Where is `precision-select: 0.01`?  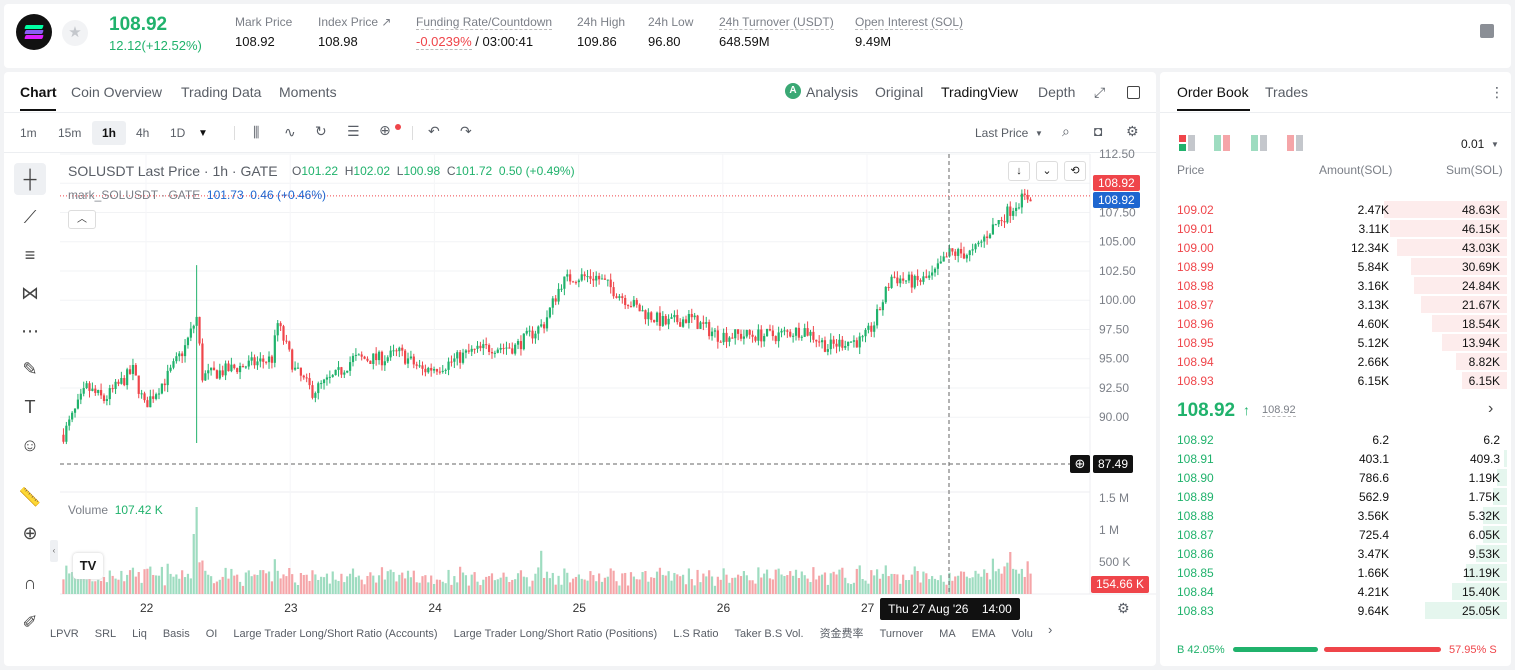 precision-select: 0.01 is located at coordinates (1473, 144).